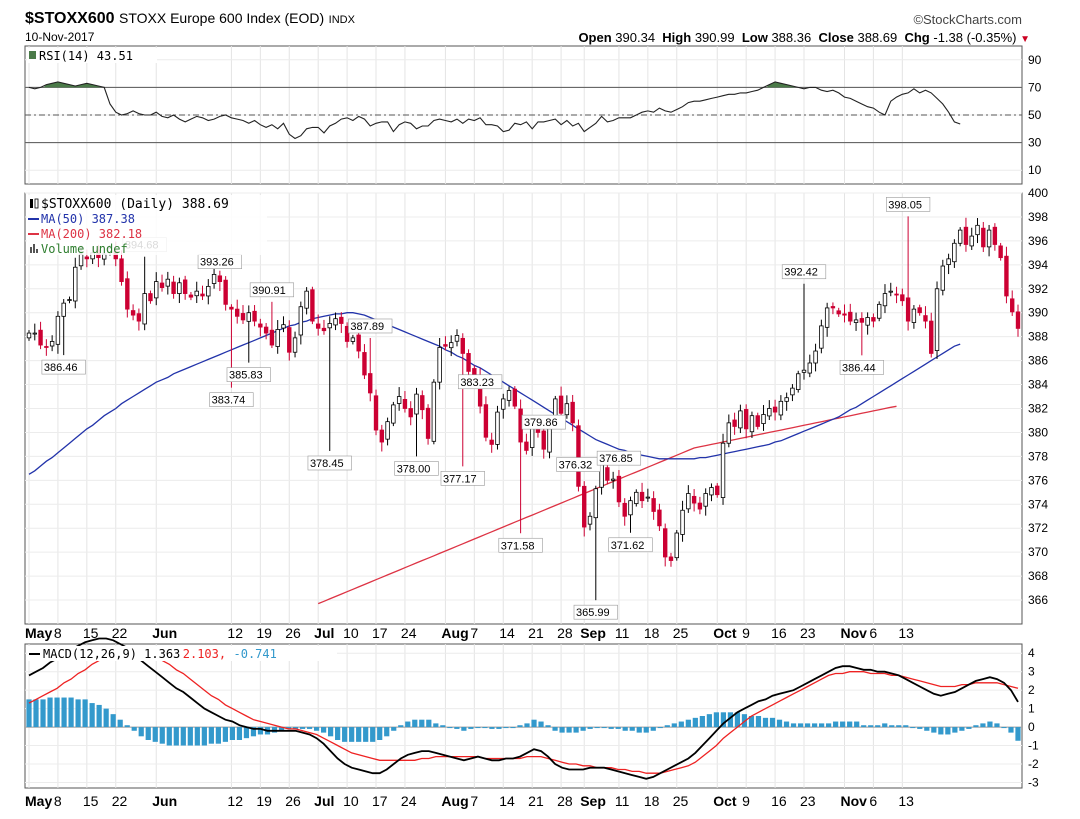 The image size is (1080, 819). Describe the element at coordinates (182, 653) in the screenshot. I see `macd-legend-bg` at that location.